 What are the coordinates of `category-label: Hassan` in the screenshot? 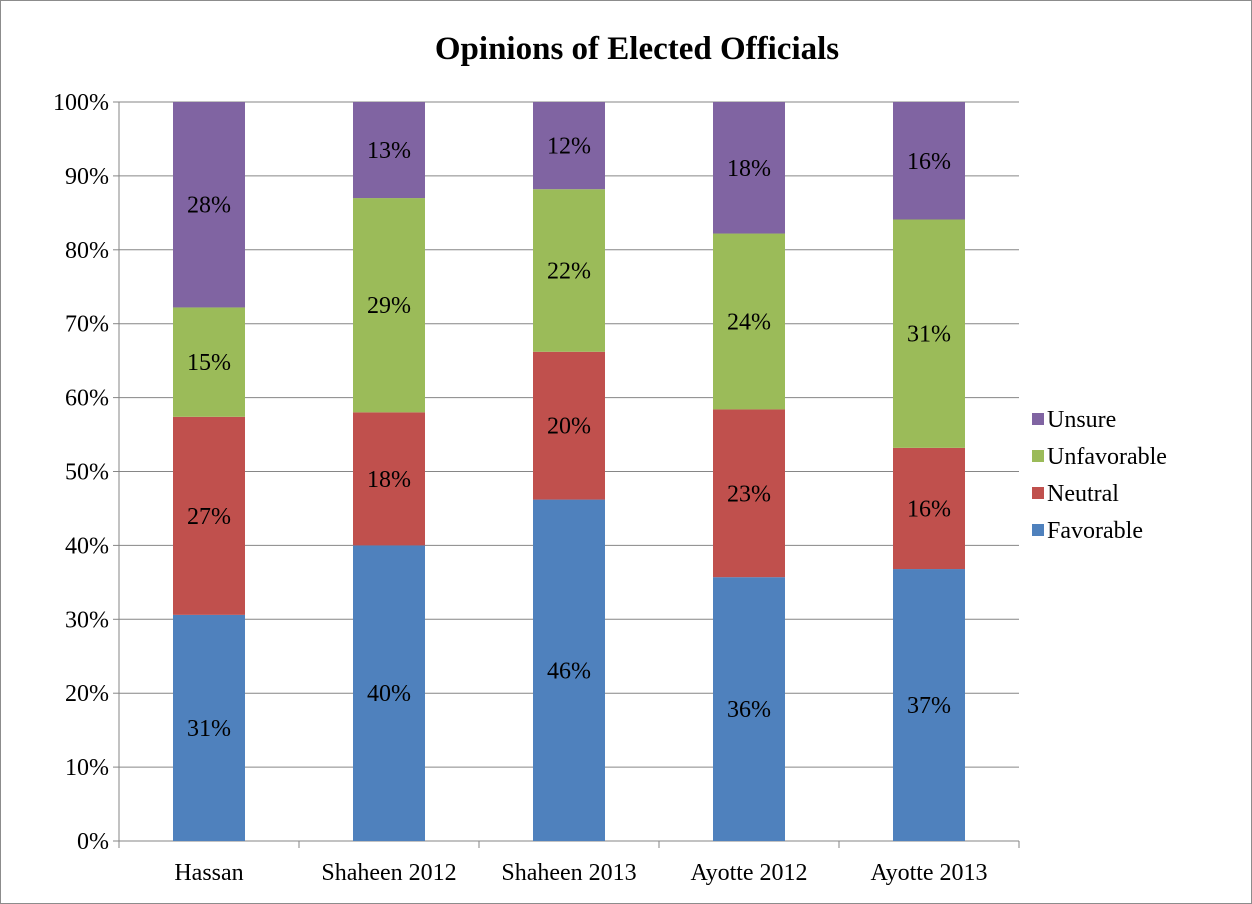 It's located at (208, 873).